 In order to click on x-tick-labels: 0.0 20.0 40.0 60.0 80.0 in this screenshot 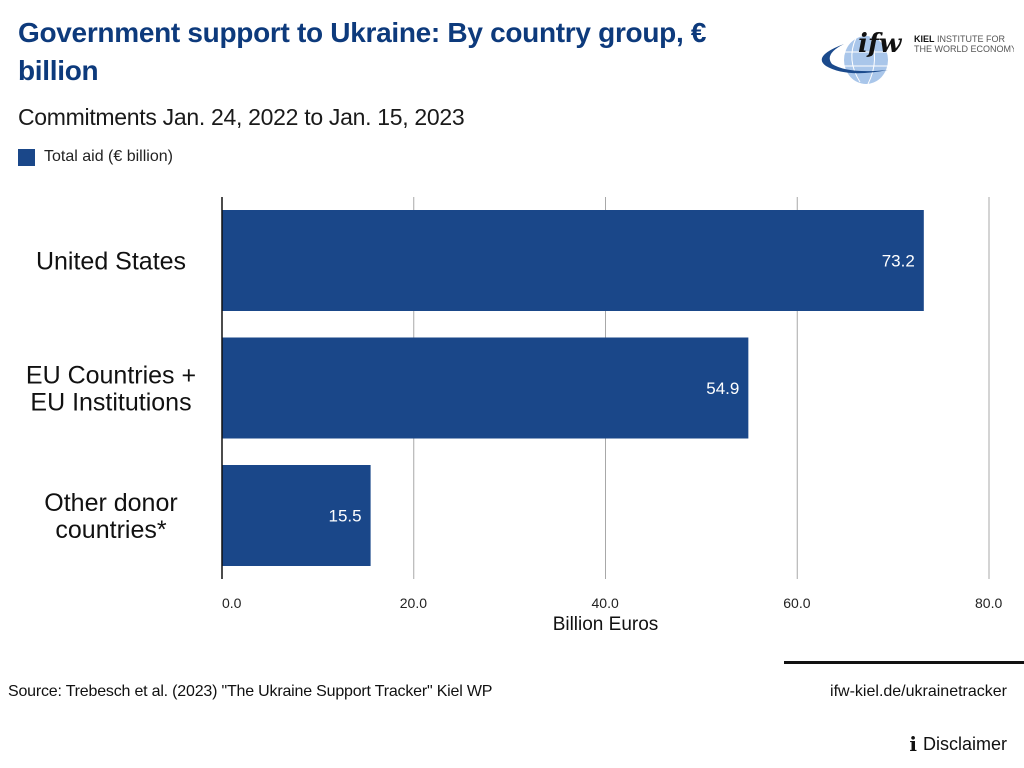, I will do `click(612, 603)`.